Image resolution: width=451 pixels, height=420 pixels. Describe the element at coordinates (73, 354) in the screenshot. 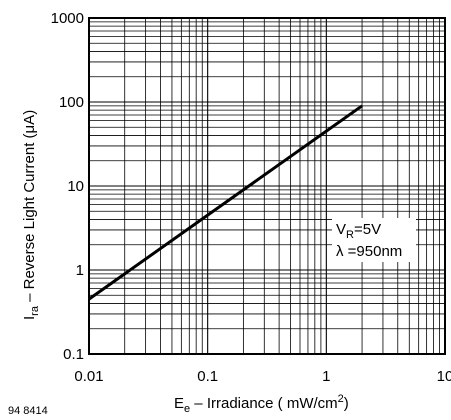

I see `y-tick-label: 0.1` at that location.